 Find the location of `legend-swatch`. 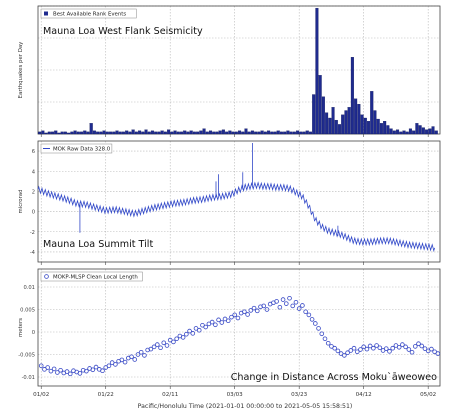

legend-swatch is located at coordinates (46, 13).